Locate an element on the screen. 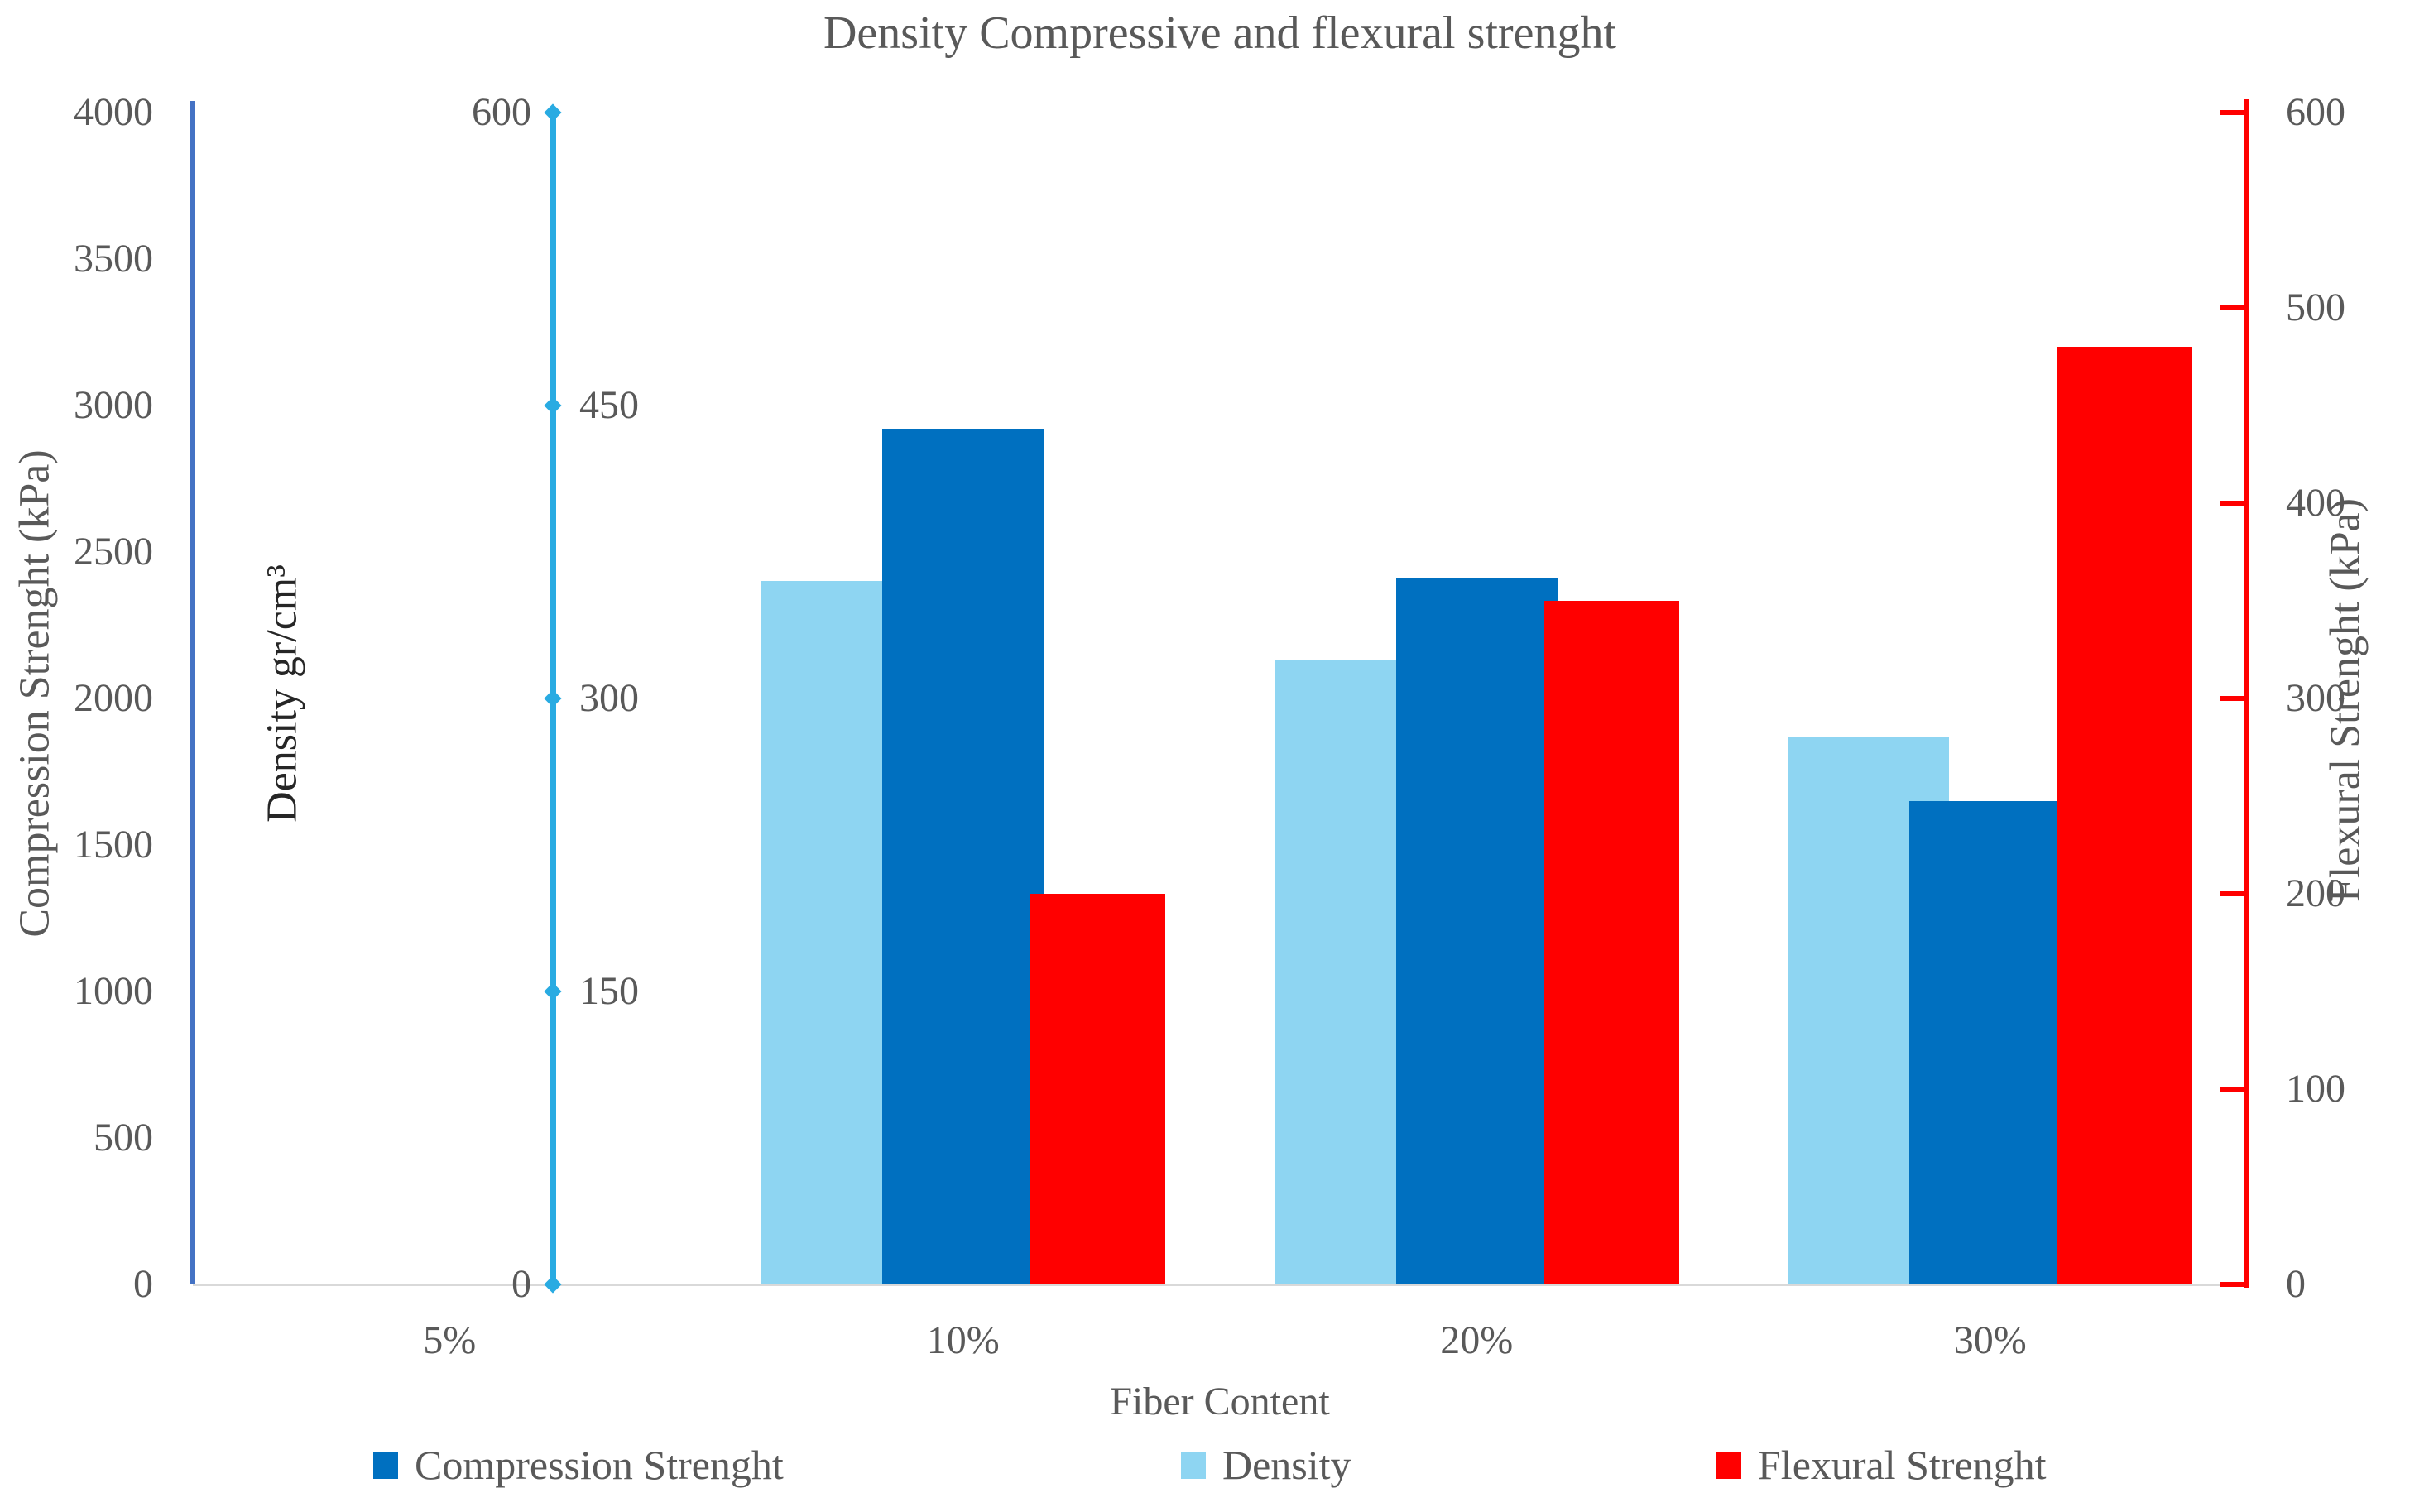 The width and height of the screenshot is (2429, 1512). density-axis-tick-label-0: 0 is located at coordinates (521, 1284).